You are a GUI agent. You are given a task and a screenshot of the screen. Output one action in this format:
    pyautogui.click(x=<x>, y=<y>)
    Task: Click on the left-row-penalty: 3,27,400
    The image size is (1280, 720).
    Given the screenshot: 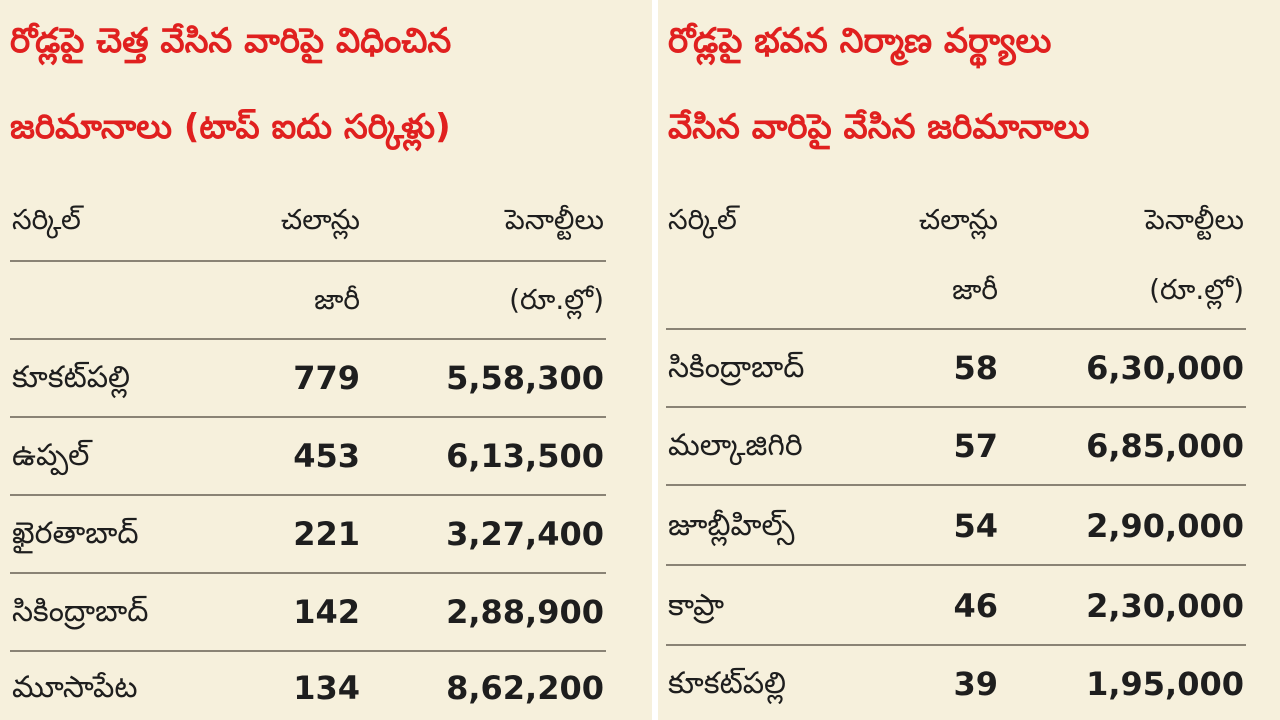 What is the action you would take?
    pyautogui.click(x=525, y=534)
    